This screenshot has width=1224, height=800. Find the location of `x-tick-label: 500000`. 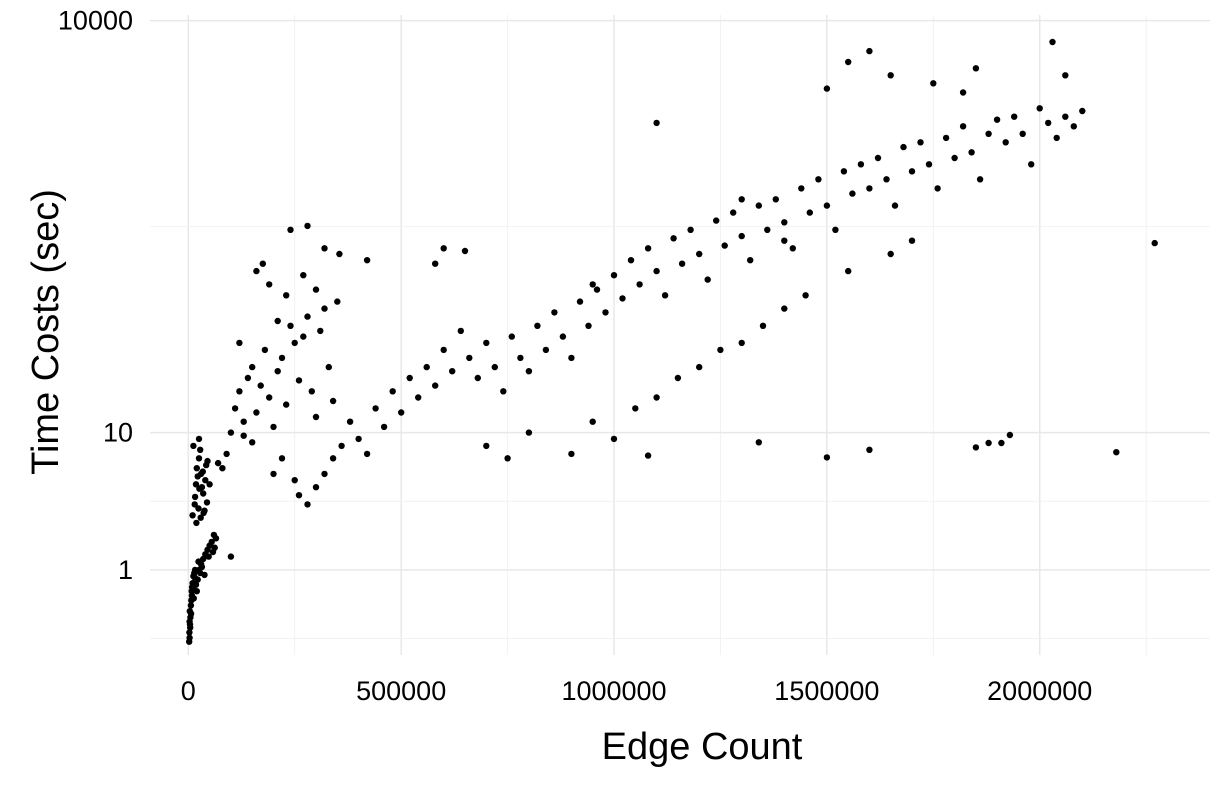

x-tick-label: 500000 is located at coordinates (401, 691).